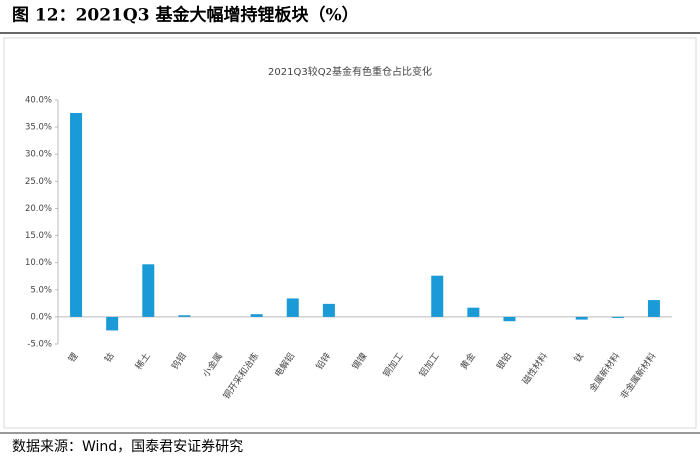 The width and height of the screenshot is (700, 460). I want to click on x-tick-label: 钴, so click(109, 357).